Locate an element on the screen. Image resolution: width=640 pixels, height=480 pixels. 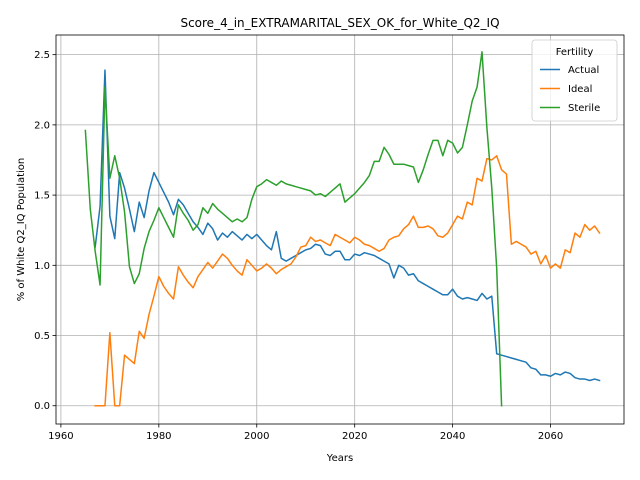
x-tick-label: 1960 is located at coordinates (60, 436).